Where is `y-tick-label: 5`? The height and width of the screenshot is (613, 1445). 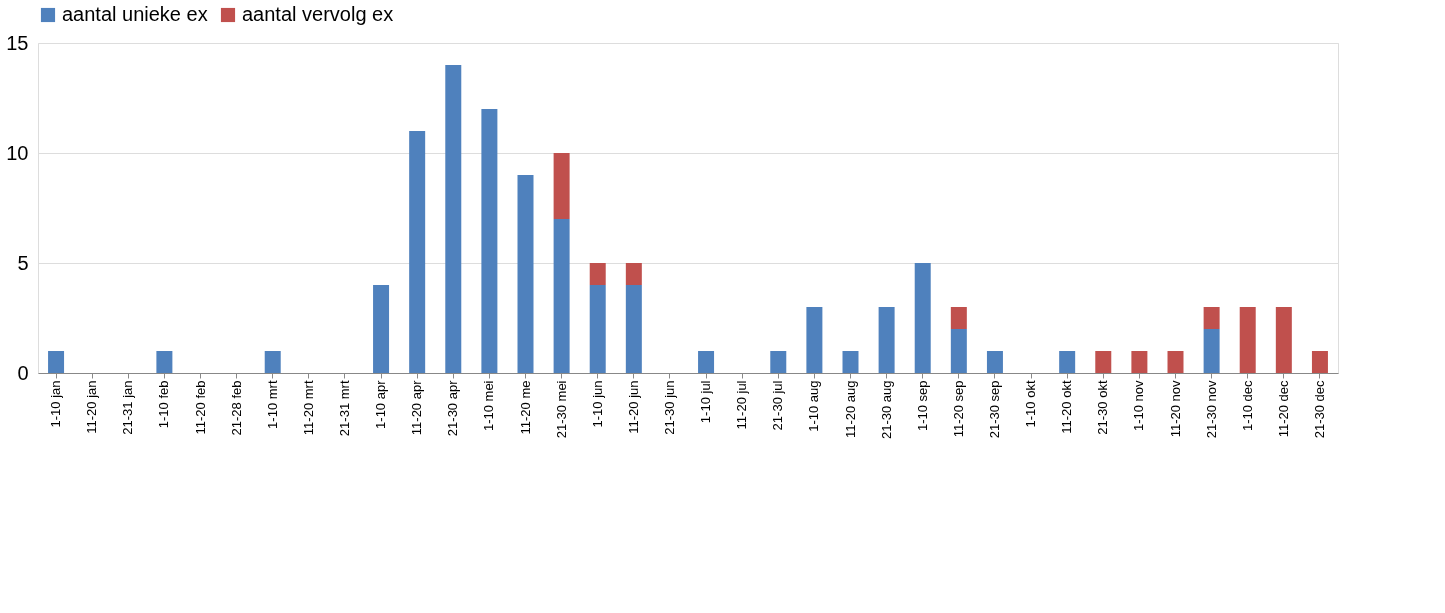
y-tick-label: 5 is located at coordinates (23, 262).